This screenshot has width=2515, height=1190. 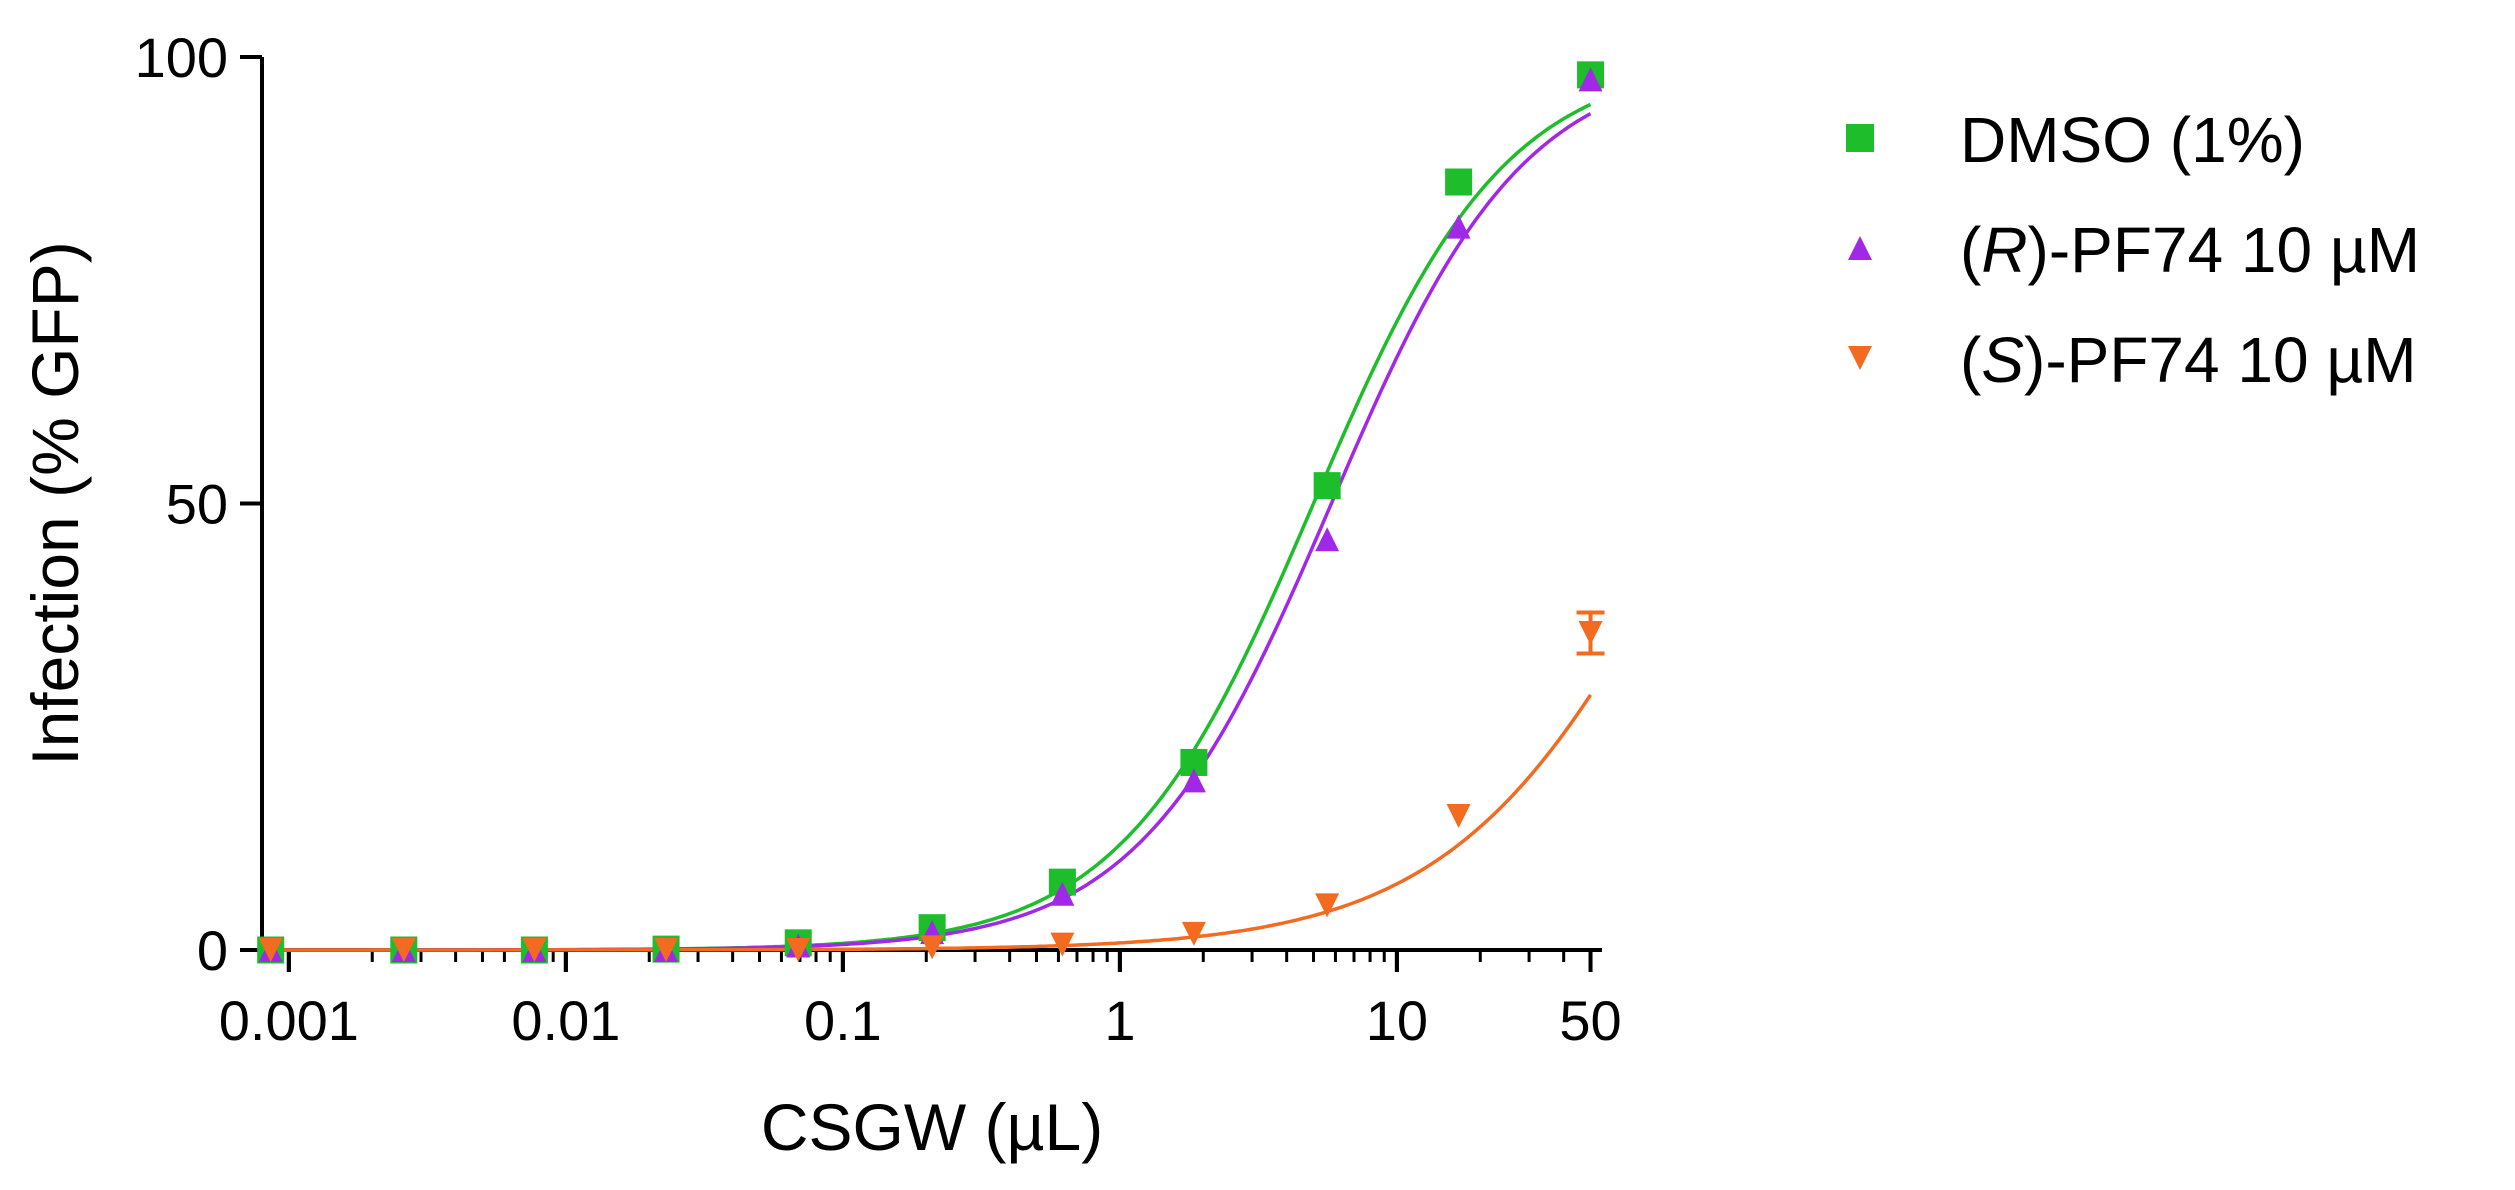 I want to click on x-tick-label: 0.01, so click(x=565, y=1020).